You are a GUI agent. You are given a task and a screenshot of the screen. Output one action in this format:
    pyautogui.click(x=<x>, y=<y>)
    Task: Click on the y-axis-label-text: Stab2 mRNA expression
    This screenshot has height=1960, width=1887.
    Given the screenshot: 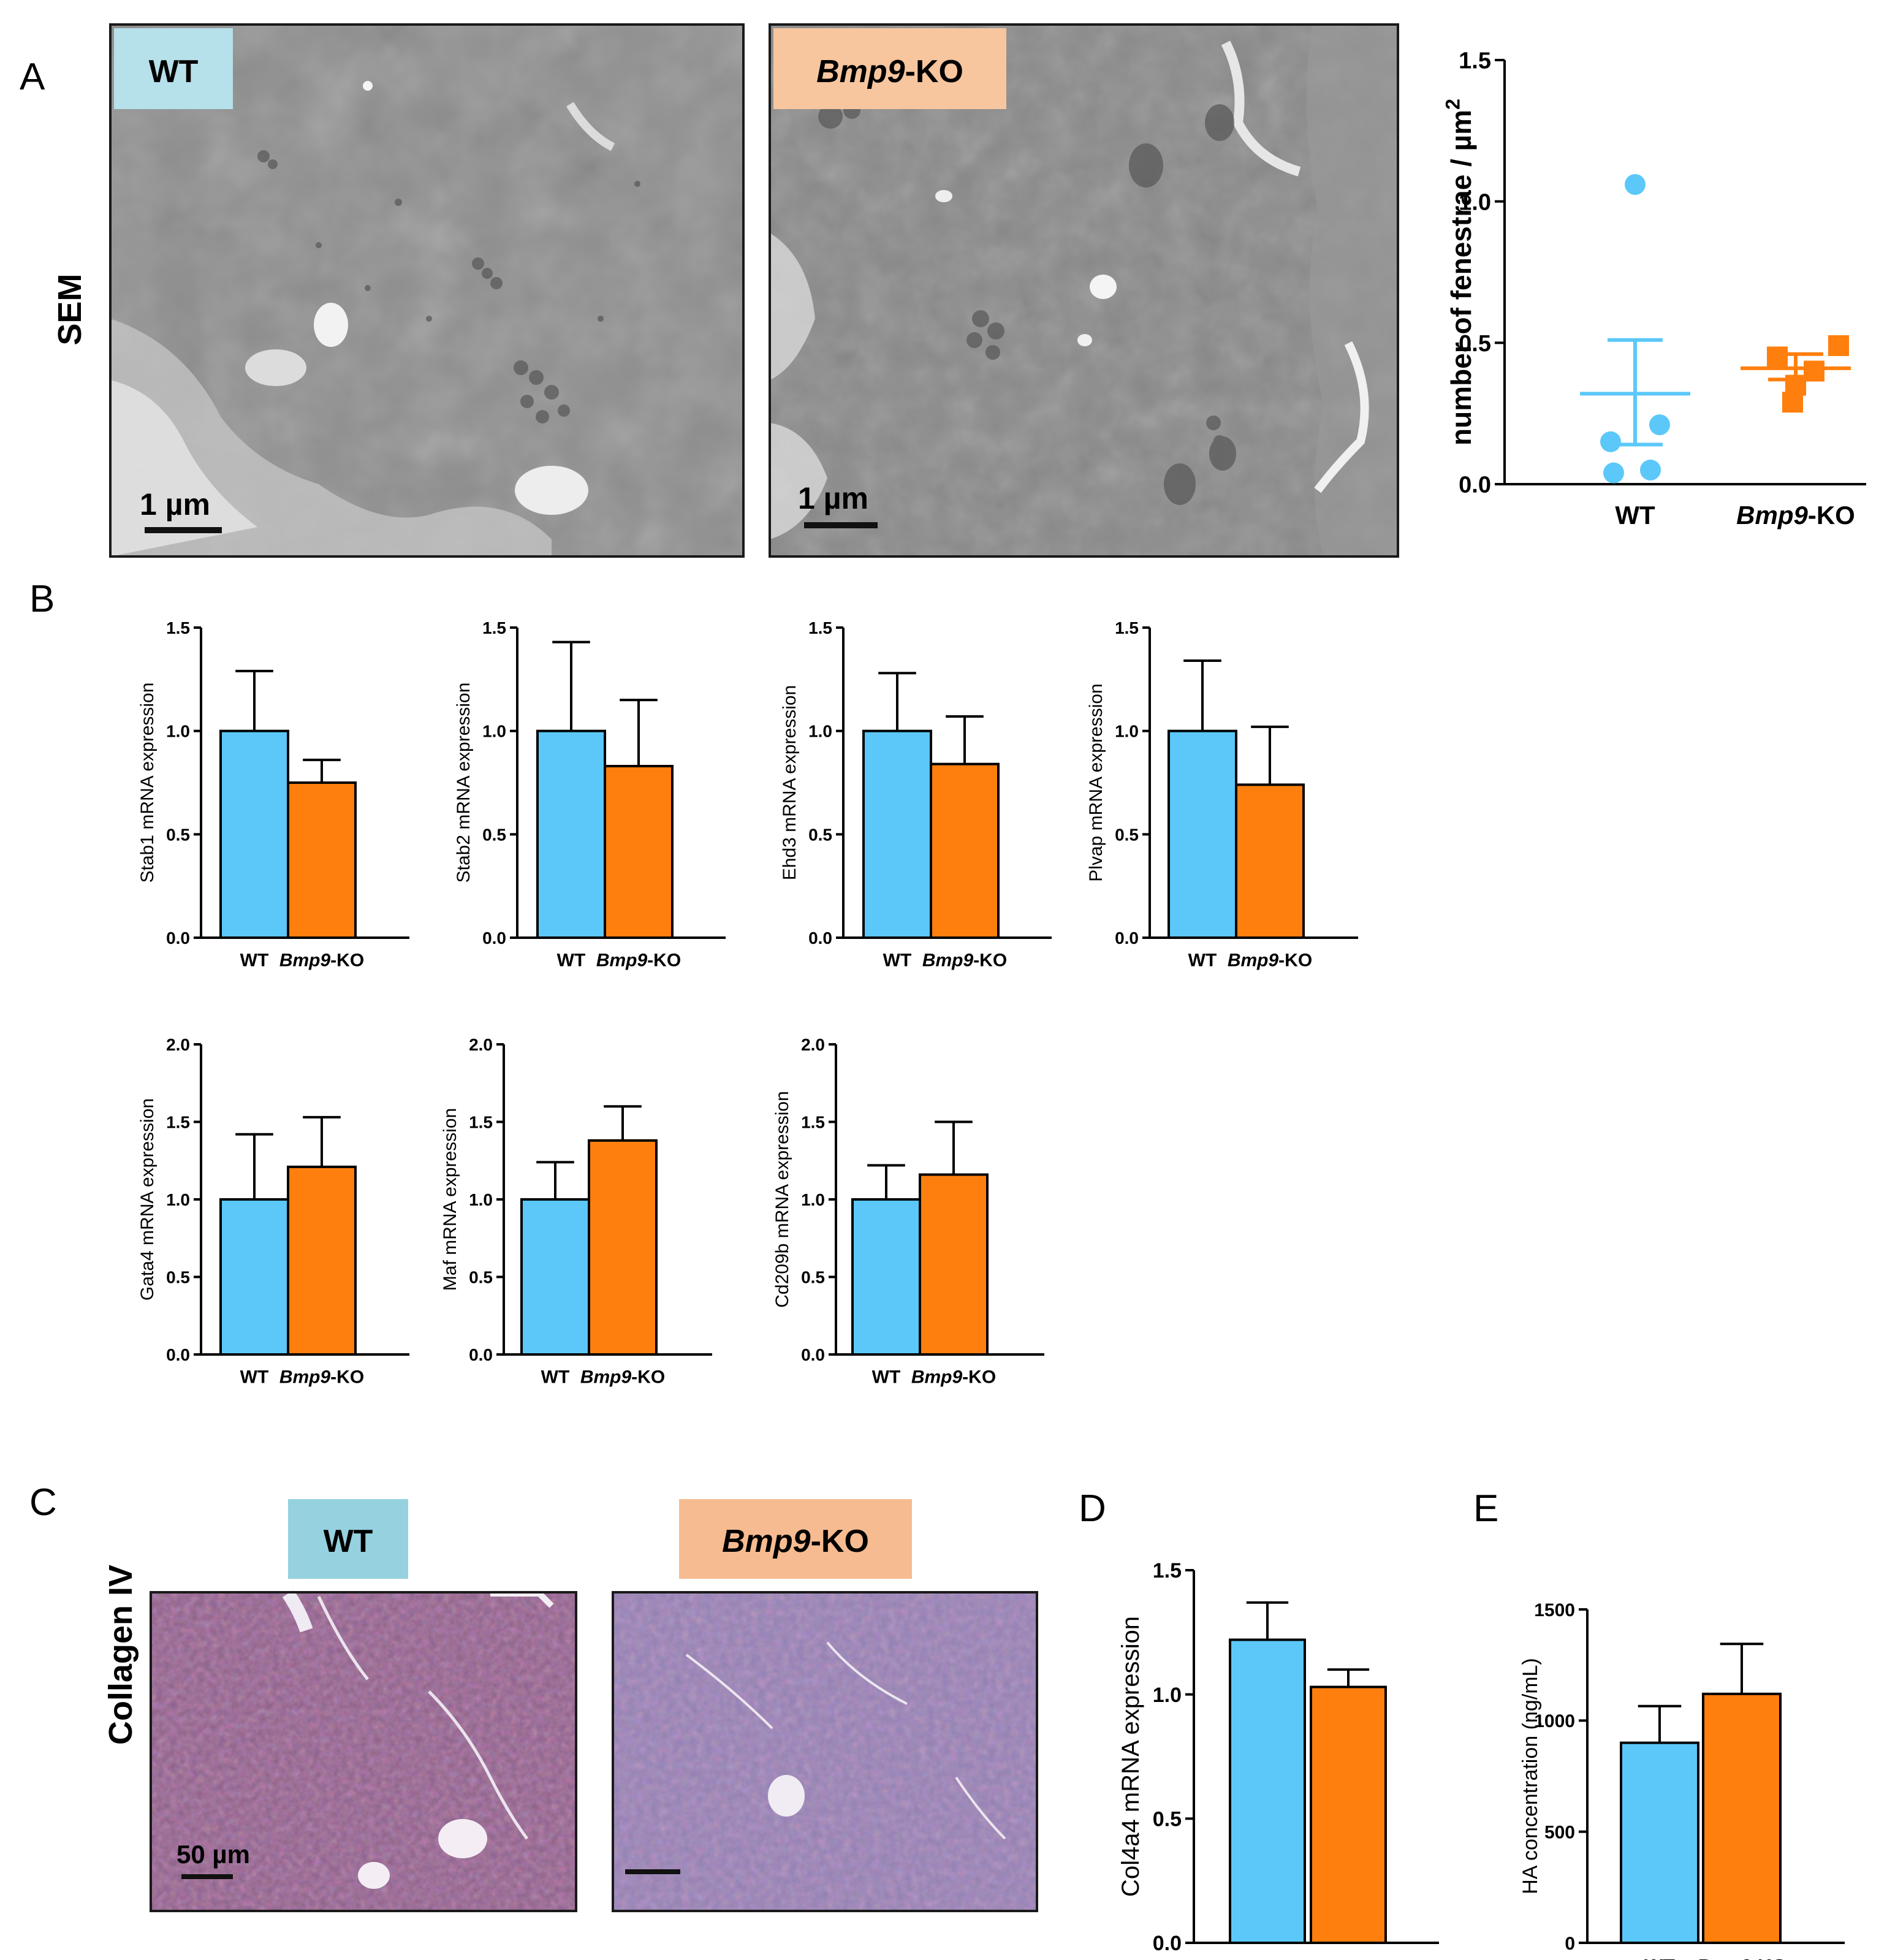 What is the action you would take?
    pyautogui.click(x=464, y=783)
    